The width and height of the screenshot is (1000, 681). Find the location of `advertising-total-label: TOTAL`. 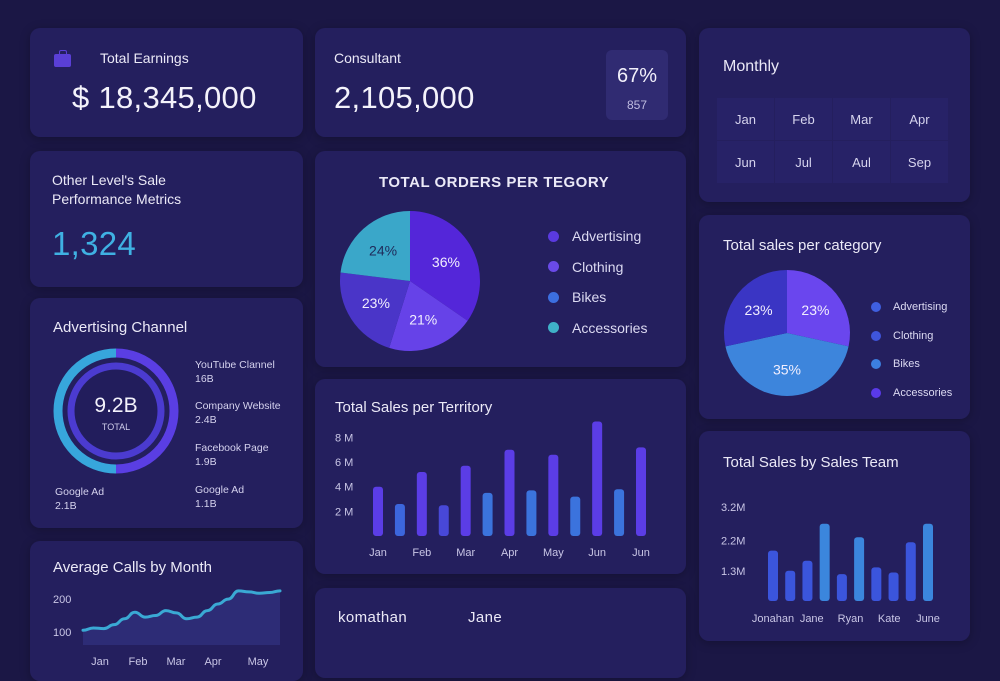

advertising-total-label: TOTAL is located at coordinates (116, 427).